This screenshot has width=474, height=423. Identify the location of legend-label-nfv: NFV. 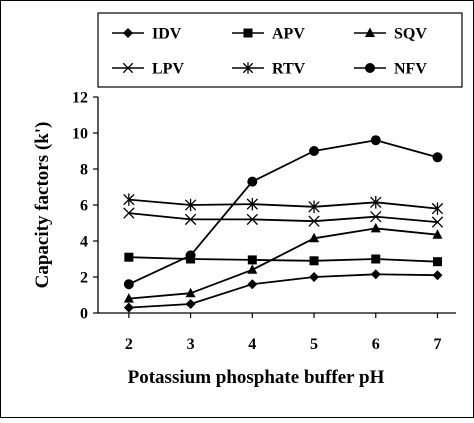
(410, 69).